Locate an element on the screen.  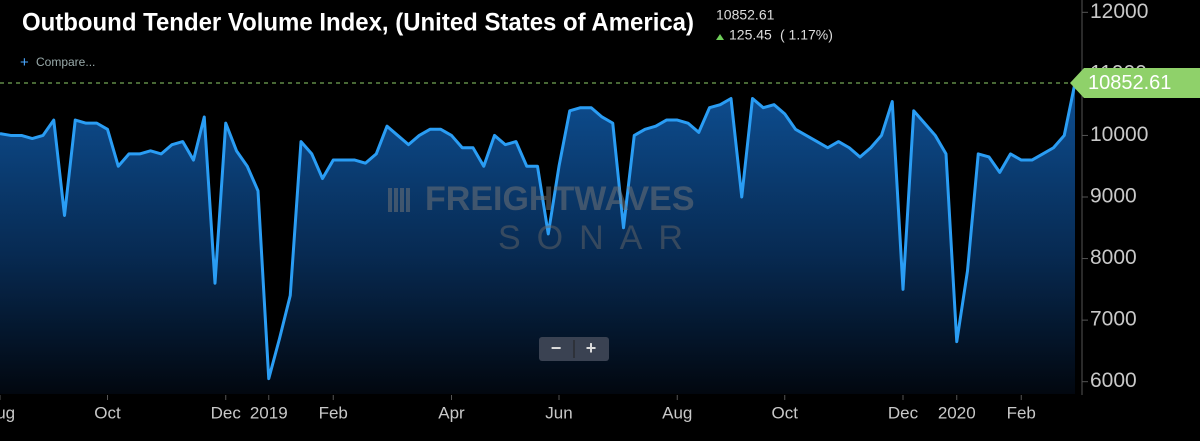
change-percent: ( 1.17%) is located at coordinates (806, 35).